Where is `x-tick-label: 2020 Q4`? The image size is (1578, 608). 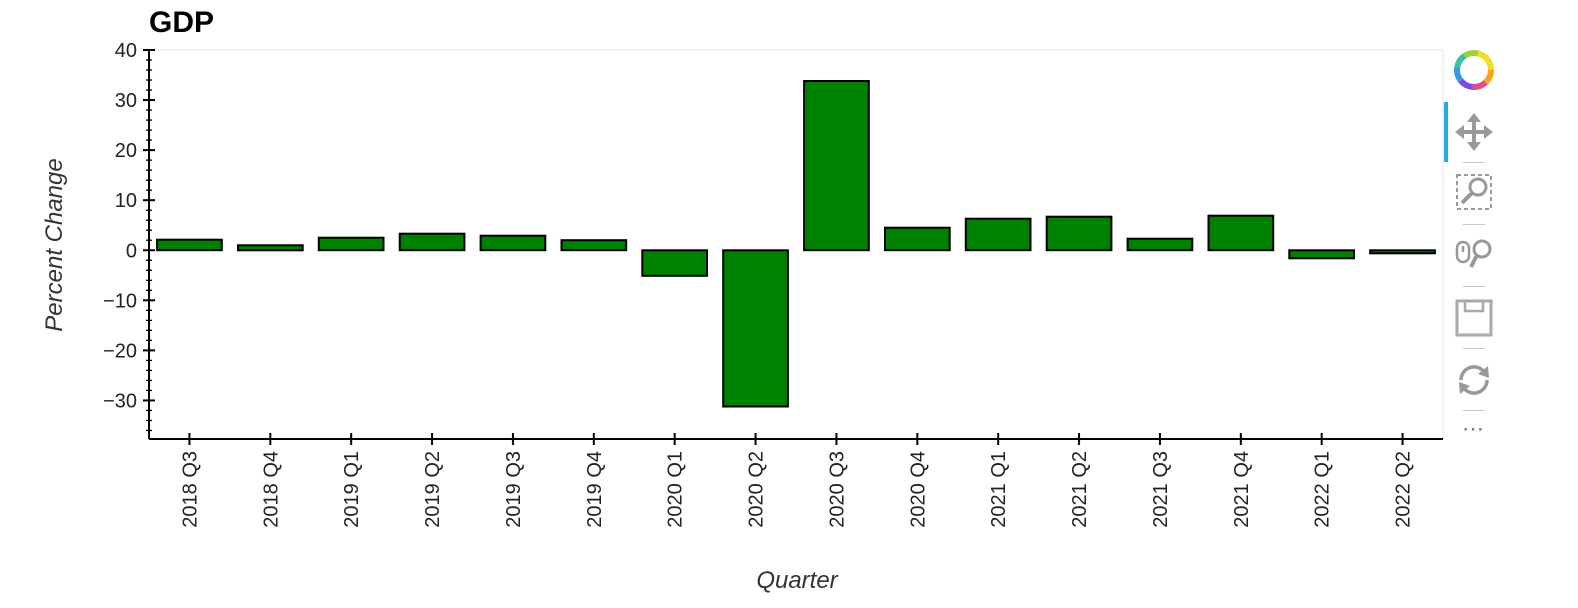
x-tick-label: 2020 Q4 is located at coordinates (918, 489).